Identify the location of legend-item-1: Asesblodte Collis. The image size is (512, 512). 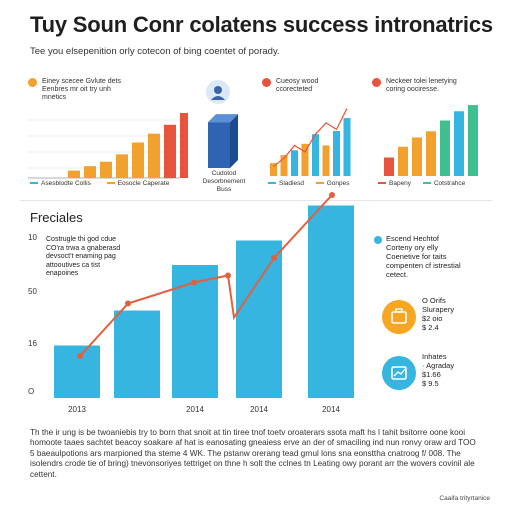
(60, 183).